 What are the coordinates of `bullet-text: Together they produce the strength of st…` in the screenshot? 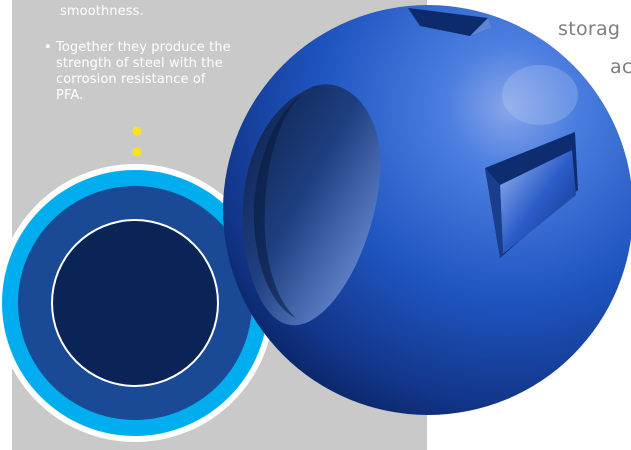 It's located at (143, 71).